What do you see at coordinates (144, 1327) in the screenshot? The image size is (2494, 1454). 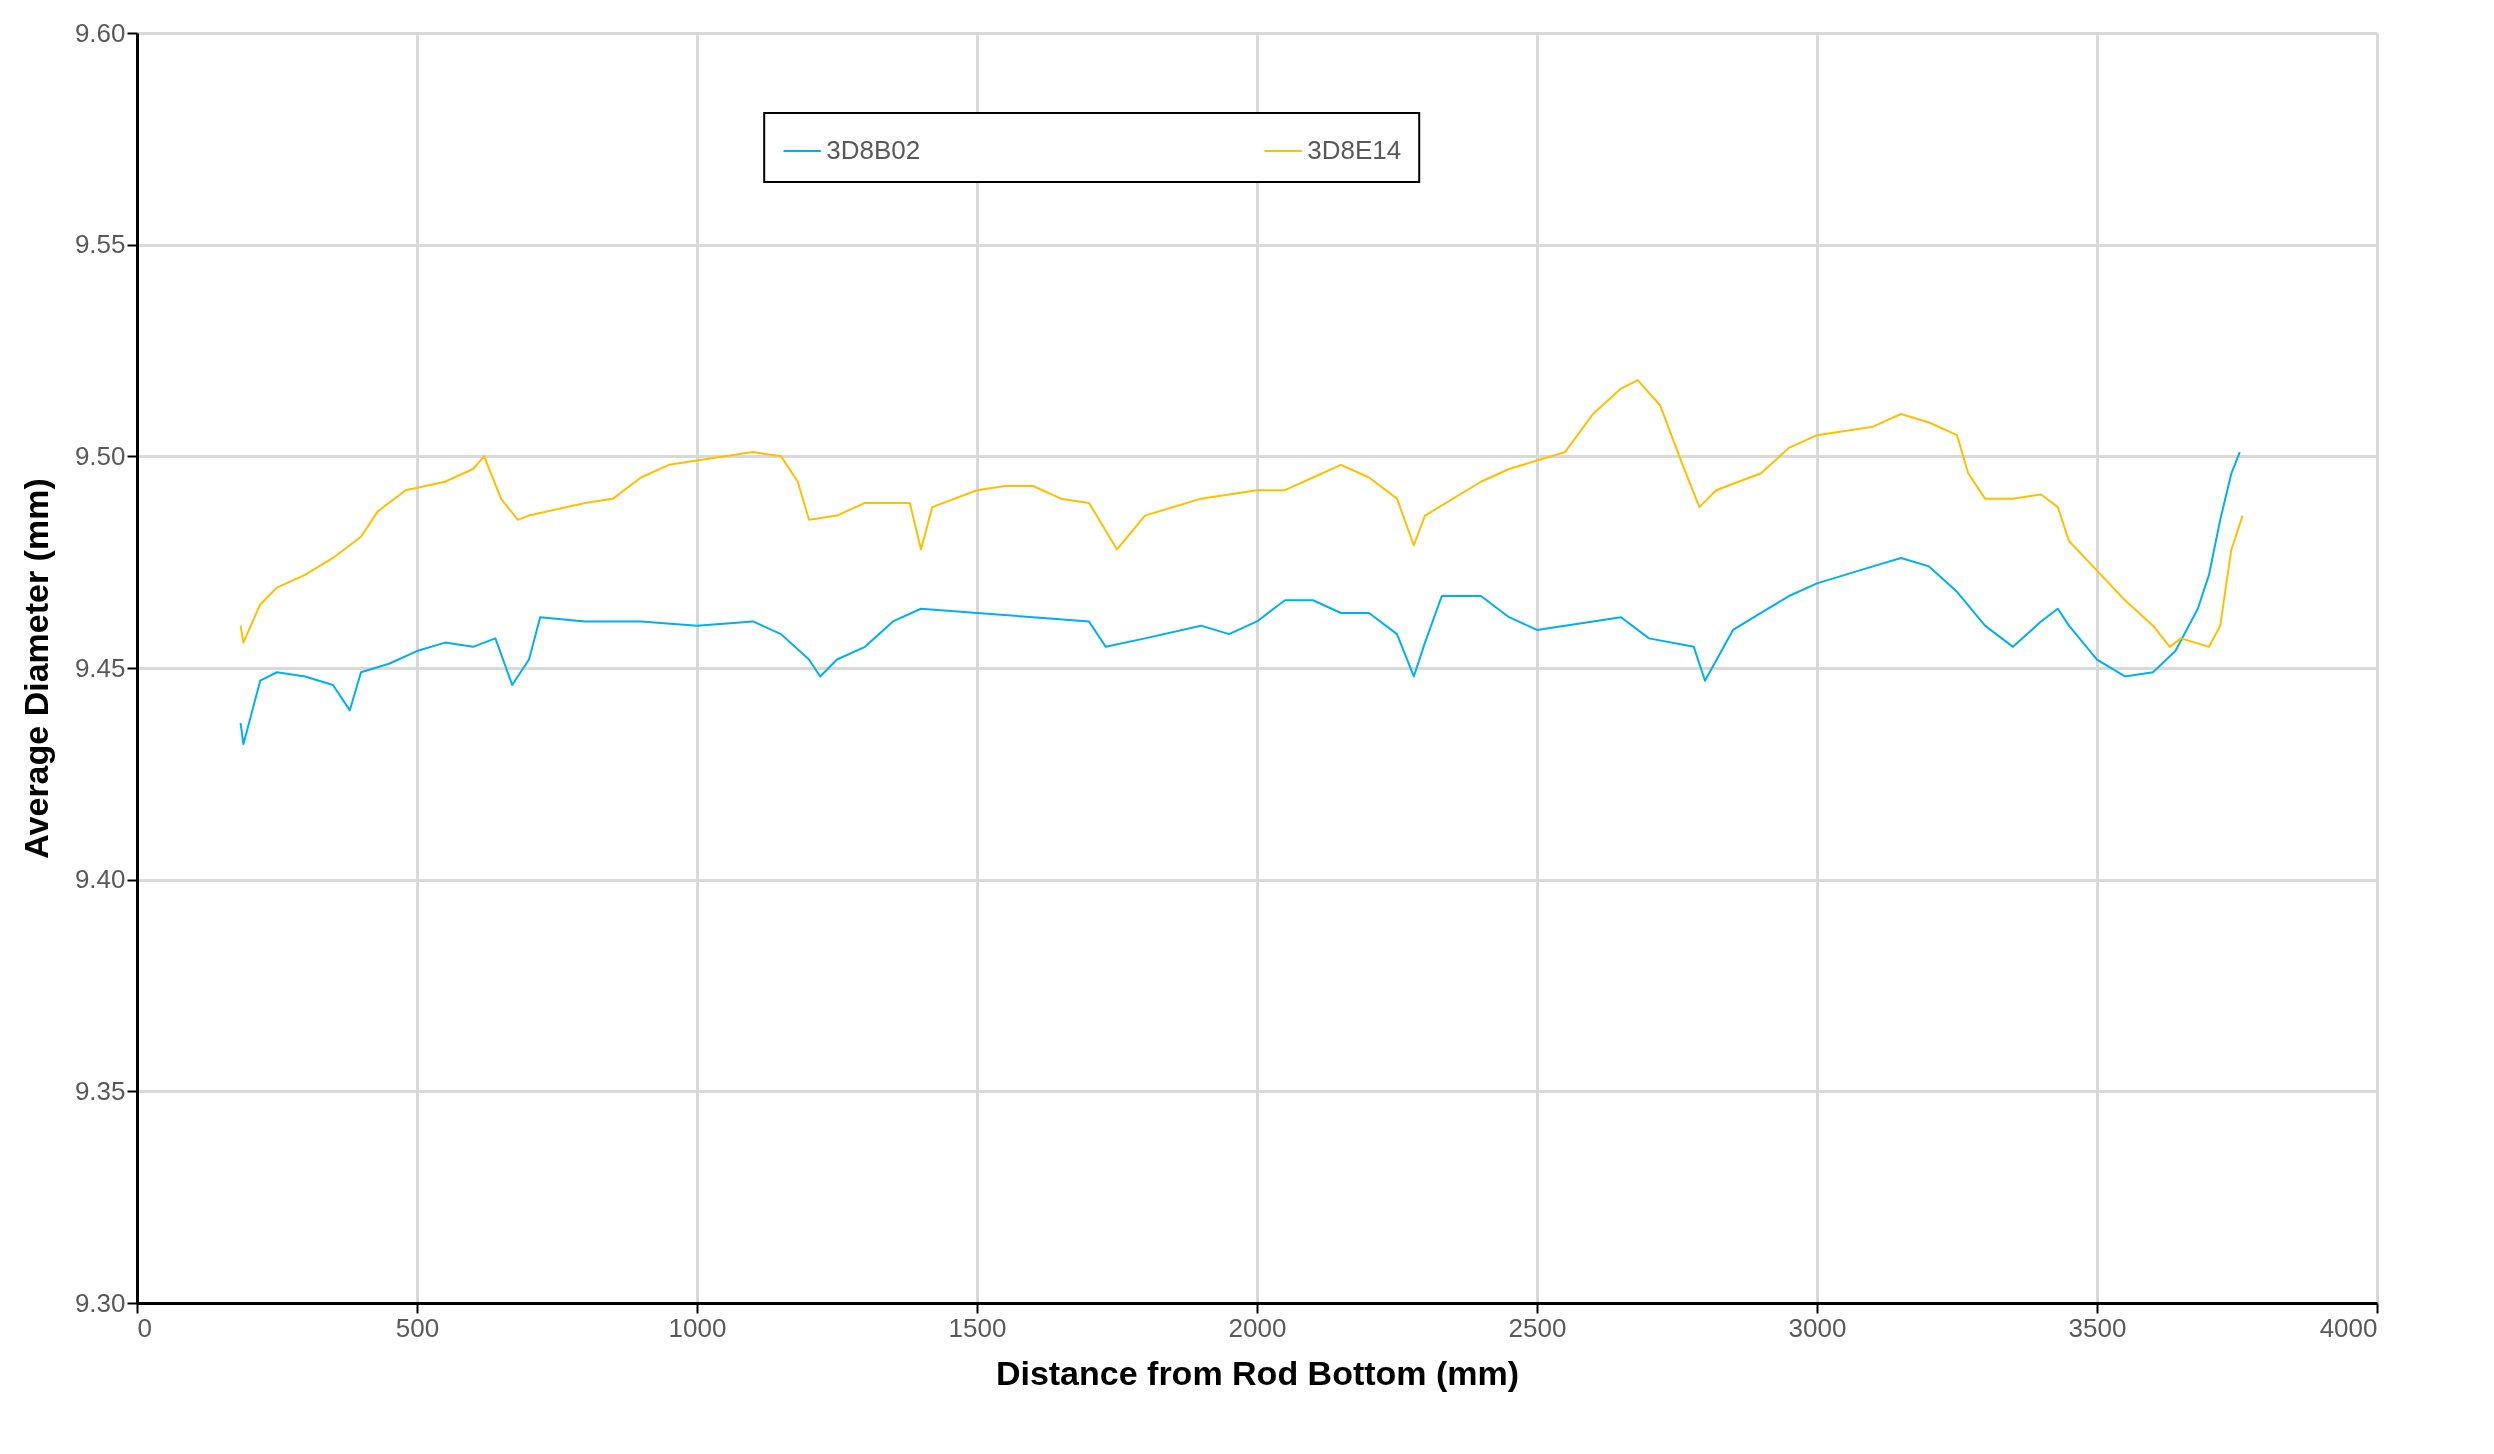 I see `x-tick-label: 0` at bounding box center [144, 1327].